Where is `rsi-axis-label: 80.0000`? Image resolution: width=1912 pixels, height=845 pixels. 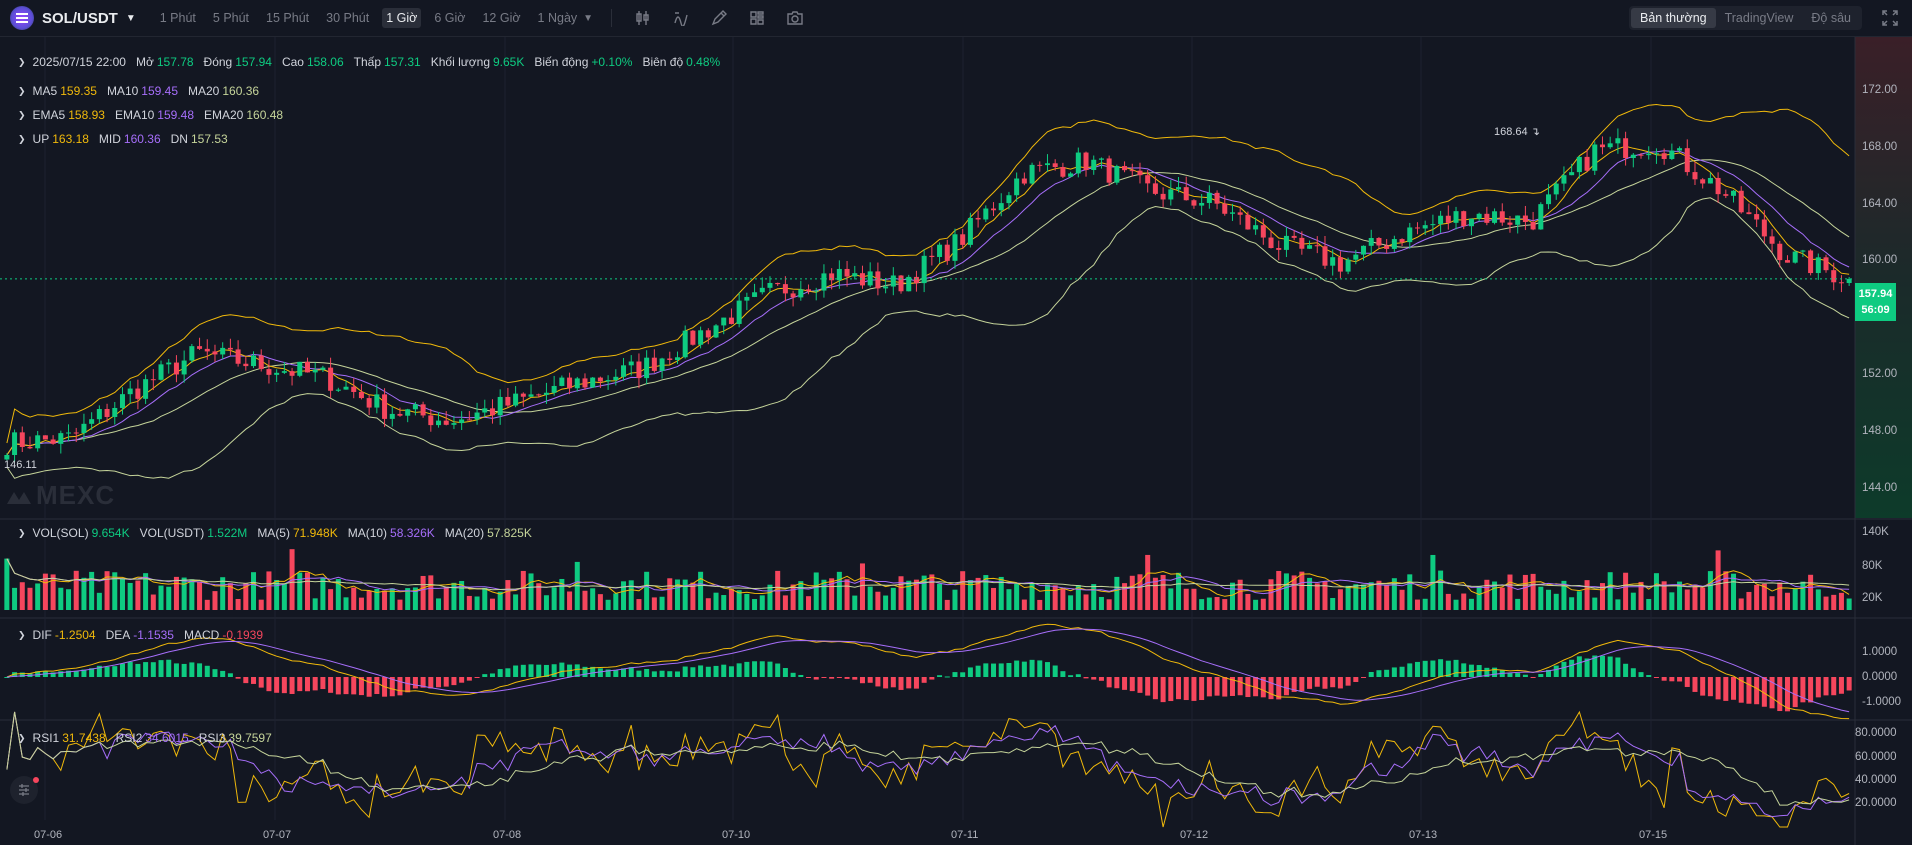 rsi-axis-label: 80.0000 is located at coordinates (1876, 733).